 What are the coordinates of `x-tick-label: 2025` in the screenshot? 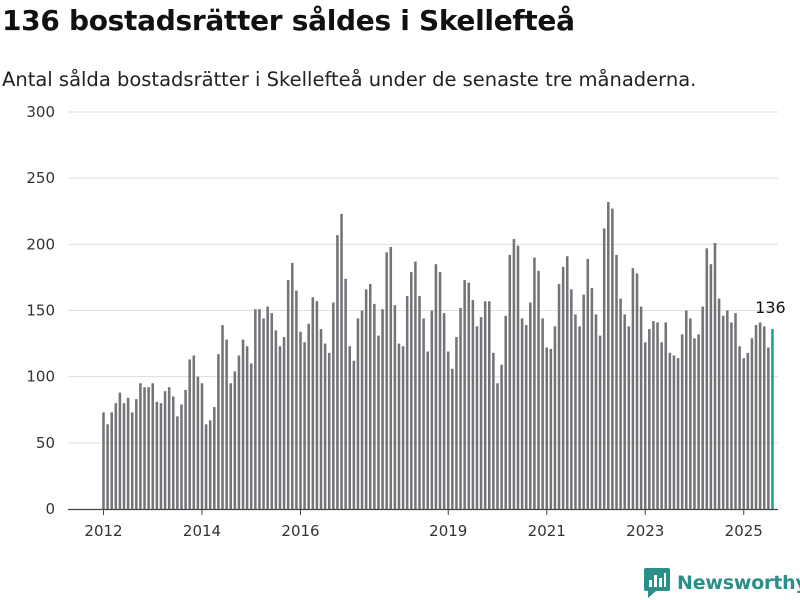 It's located at (744, 531).